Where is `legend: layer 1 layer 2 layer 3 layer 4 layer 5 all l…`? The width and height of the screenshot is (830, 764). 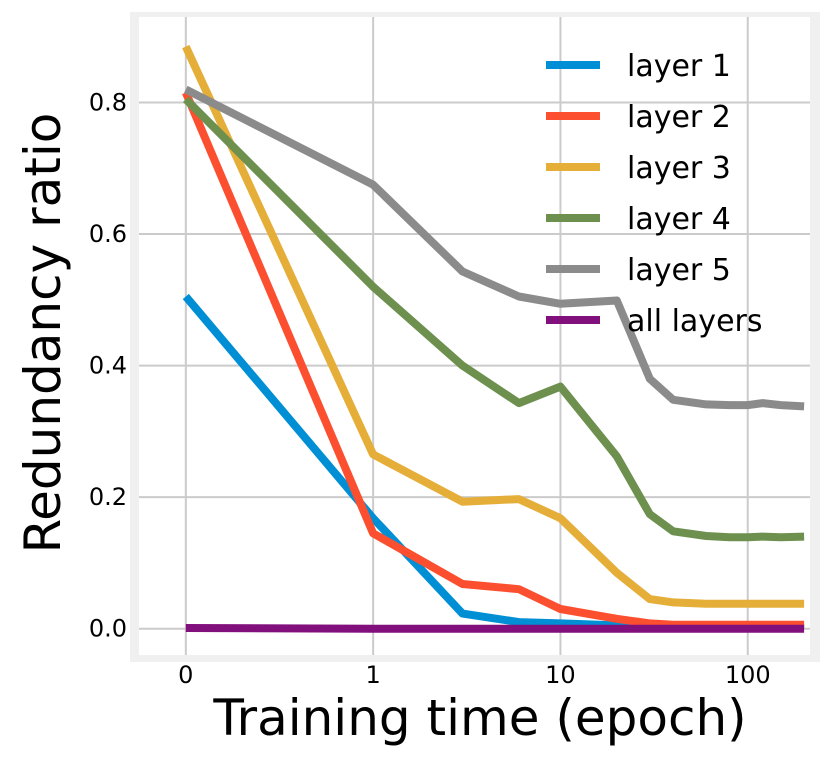
legend: layer 1 layer 2 layer 3 layer 4 layer 5 all l… is located at coordinates (654, 194).